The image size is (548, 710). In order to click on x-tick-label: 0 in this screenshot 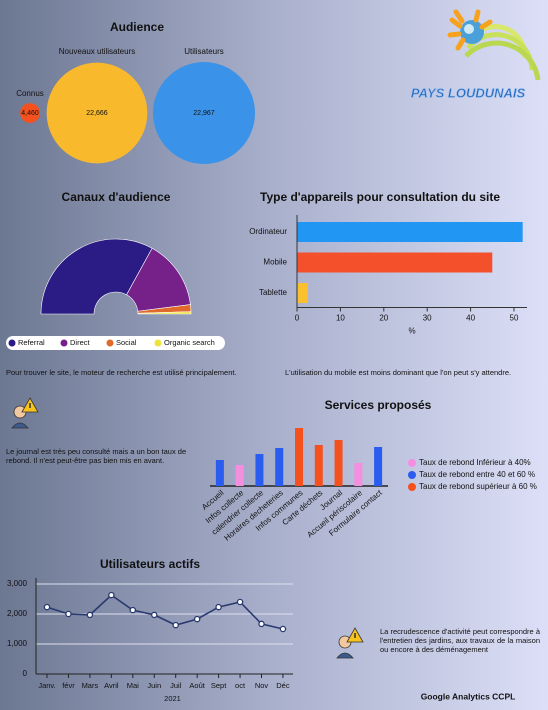, I will do `click(297, 318)`.